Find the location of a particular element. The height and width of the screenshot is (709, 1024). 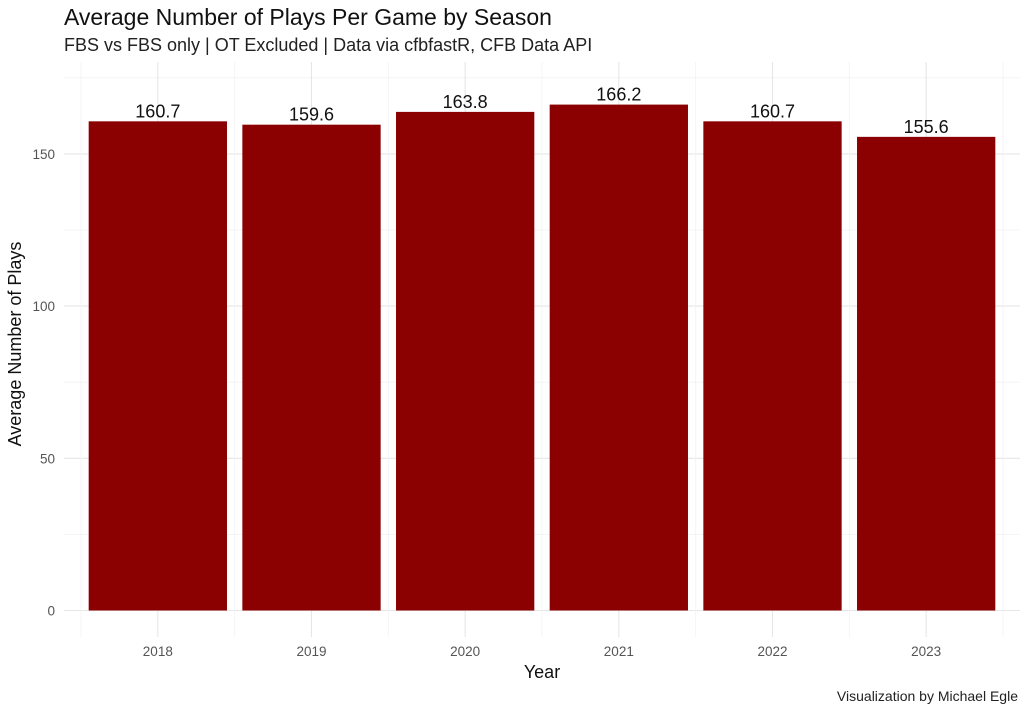

bar-2023 is located at coordinates (926, 373).